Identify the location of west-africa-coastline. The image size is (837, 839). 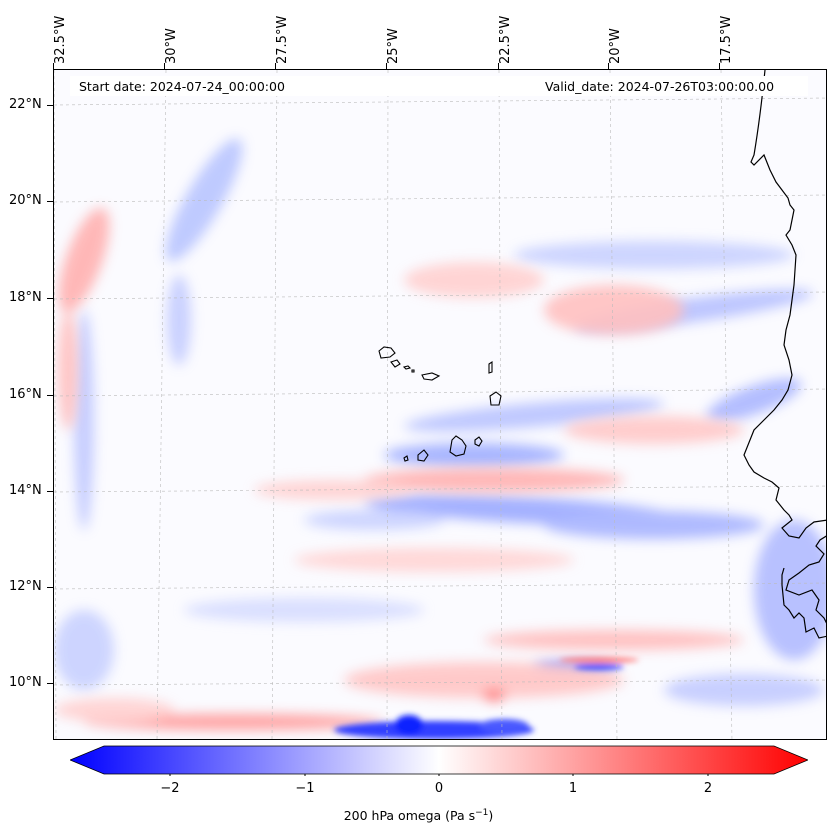
(784, 354).